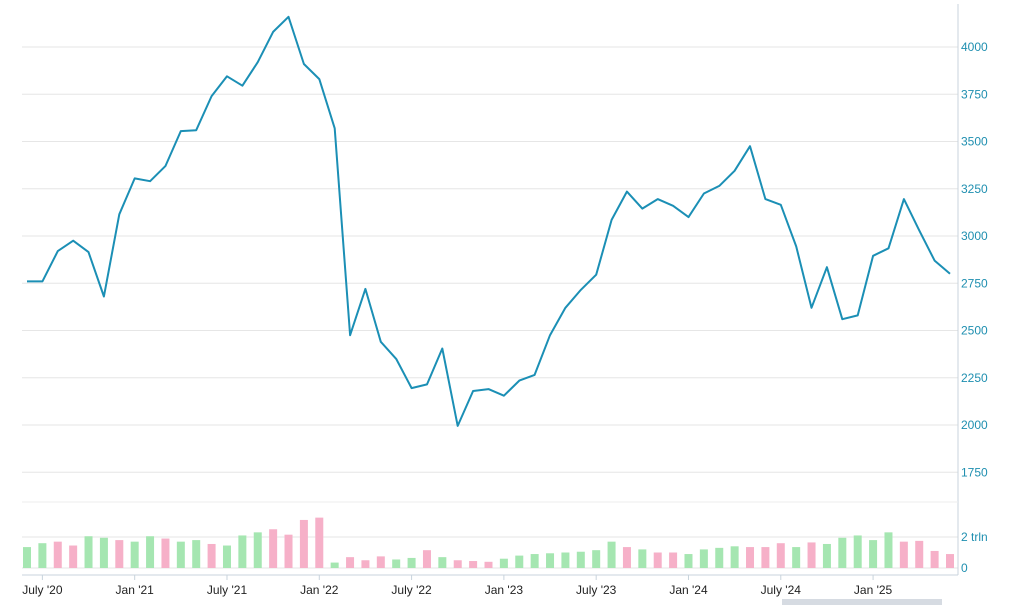  Describe the element at coordinates (974, 425) in the screenshot. I see `price-tick-label: 2000` at that location.